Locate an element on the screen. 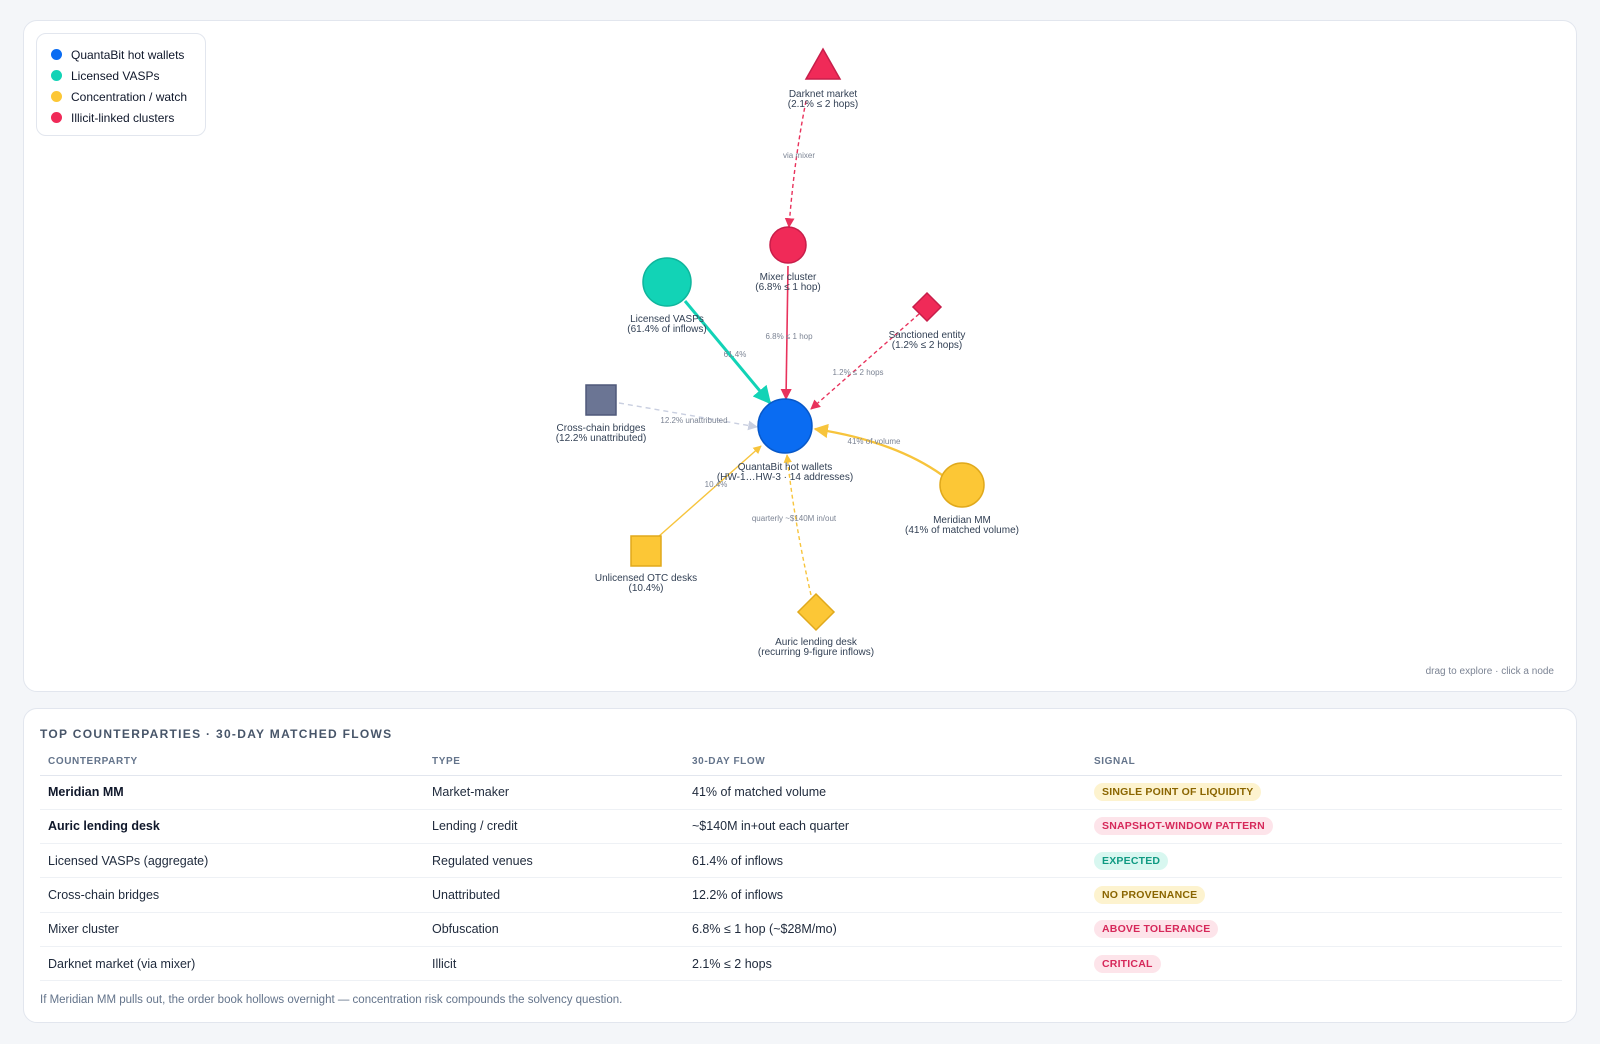 The image size is (1600, 1044). legend-item-concentration: Concentration / watch is located at coordinates (128, 96).